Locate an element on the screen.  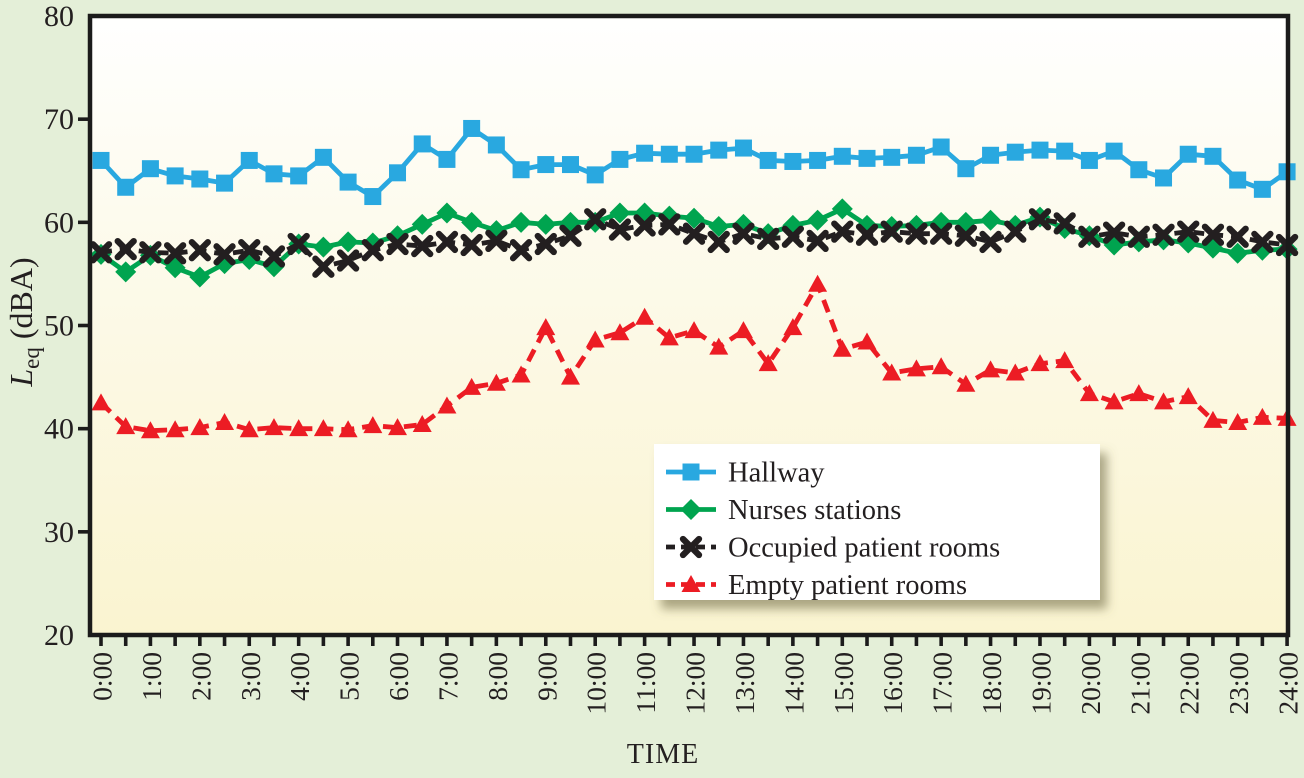
x-tick-label: 14:00 is located at coordinates (793, 683).